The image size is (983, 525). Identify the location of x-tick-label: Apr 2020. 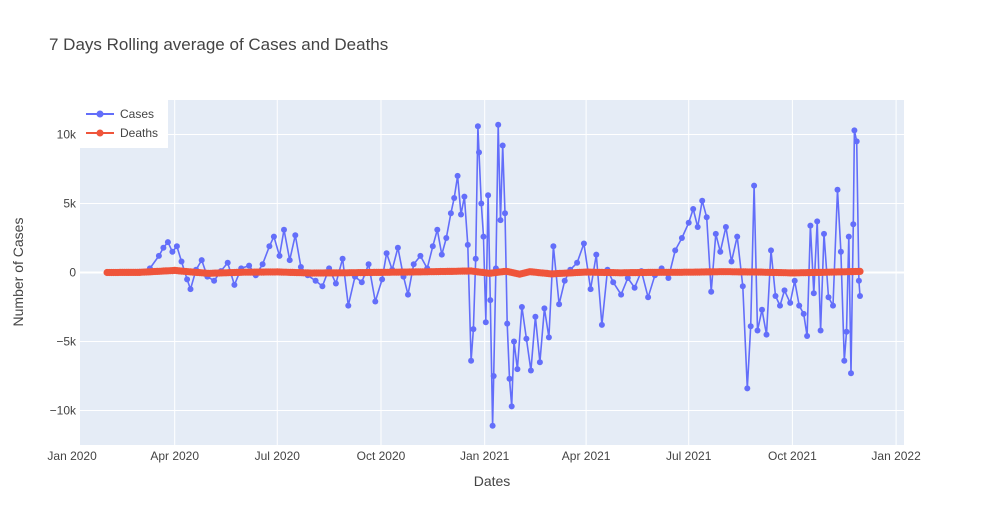
(174, 456).